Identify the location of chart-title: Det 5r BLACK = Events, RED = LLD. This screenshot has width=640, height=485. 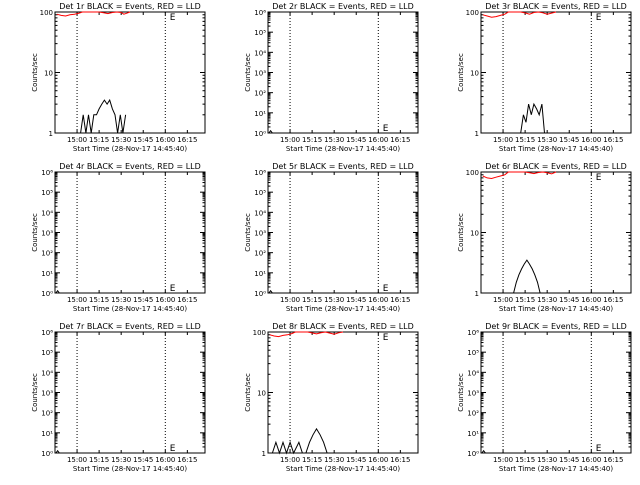
(343, 166).